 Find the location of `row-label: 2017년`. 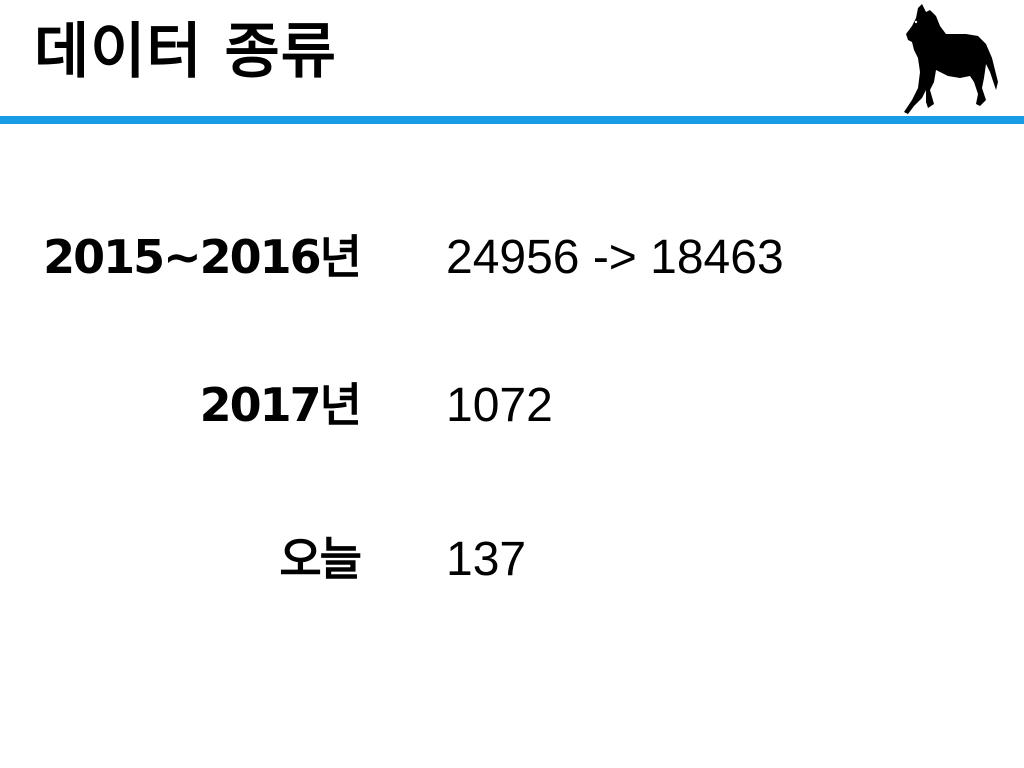

row-label: 2017년 is located at coordinates (280, 405).